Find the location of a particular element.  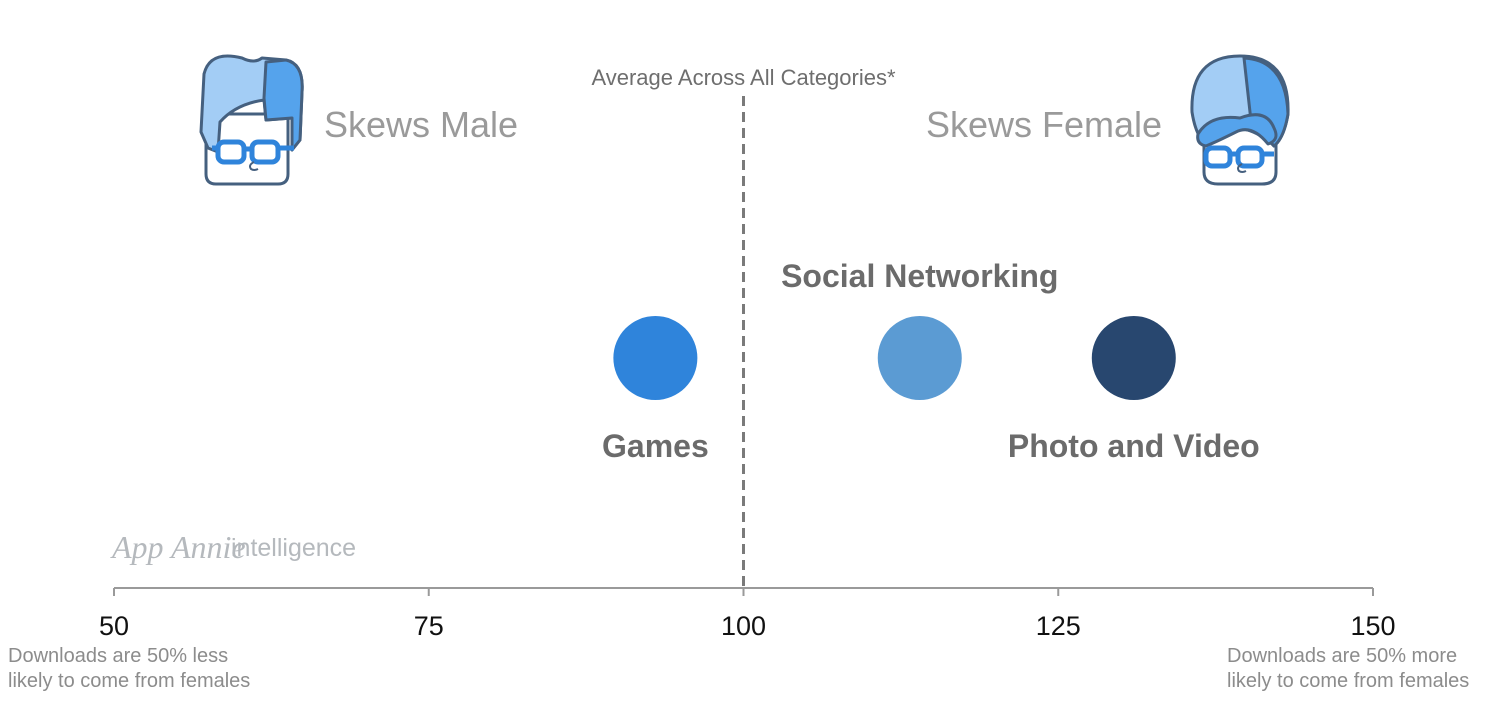

point-photo-and-video is located at coordinates (1133, 358).